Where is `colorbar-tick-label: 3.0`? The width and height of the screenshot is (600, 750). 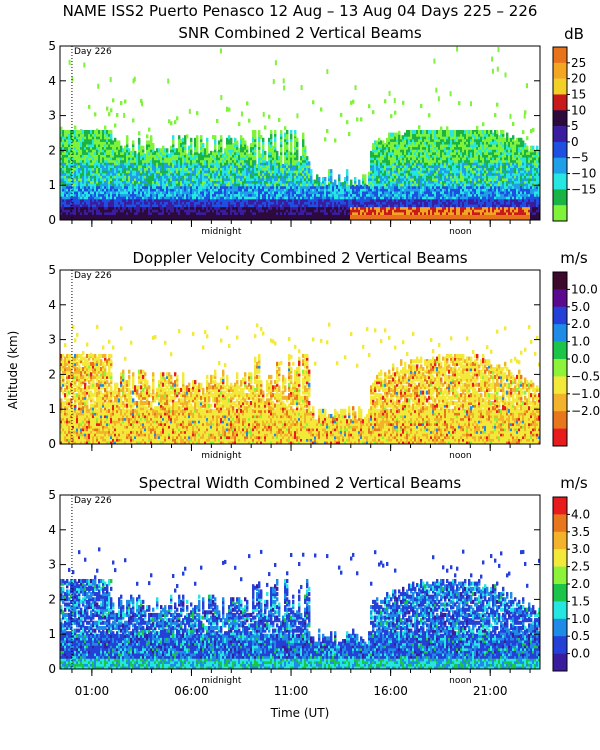 colorbar-tick-label: 3.0 is located at coordinates (580, 549).